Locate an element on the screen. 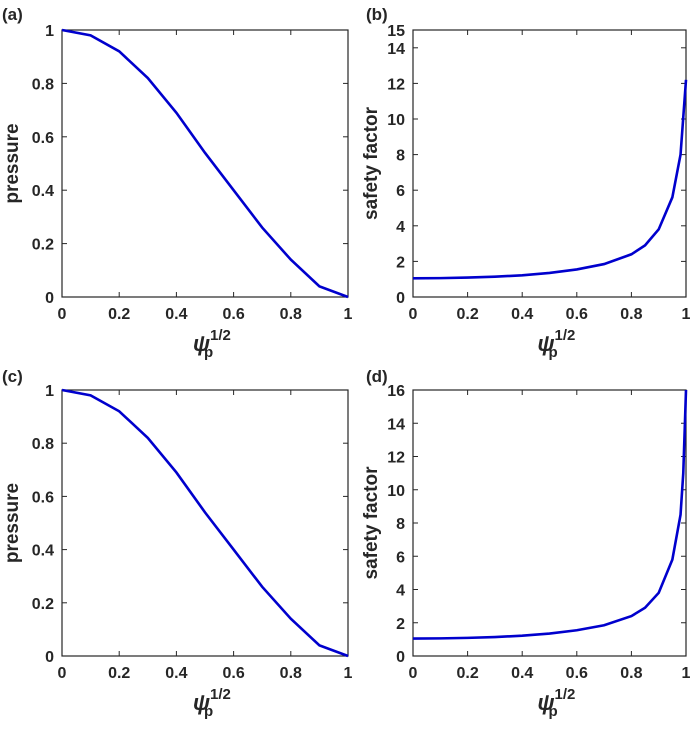  panel-label: (c) is located at coordinates (12, 376).